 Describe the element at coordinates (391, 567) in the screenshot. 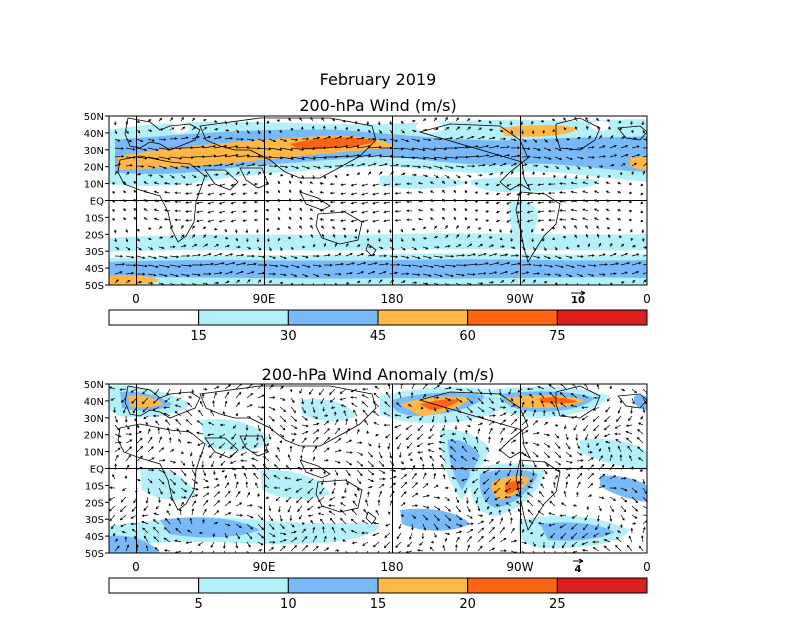

I see `lon-labels: 0 90E 180 90W 0` at that location.